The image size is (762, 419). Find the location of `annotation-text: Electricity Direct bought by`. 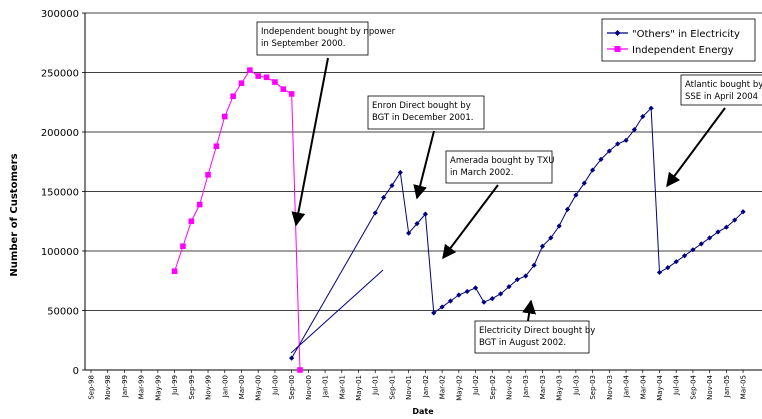

annotation-text: Electricity Direct bought by is located at coordinates (537, 331).